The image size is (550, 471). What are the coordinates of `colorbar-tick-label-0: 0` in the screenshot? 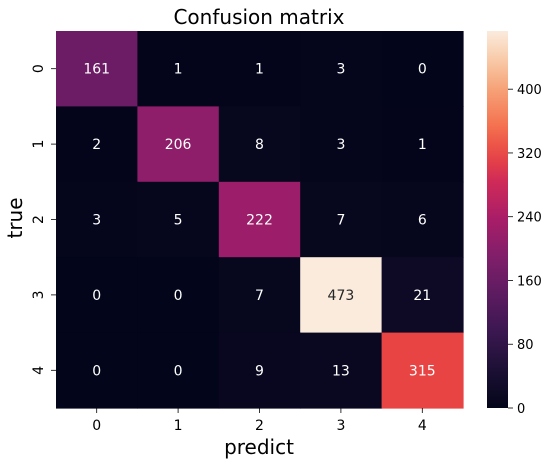 It's located at (521, 409).